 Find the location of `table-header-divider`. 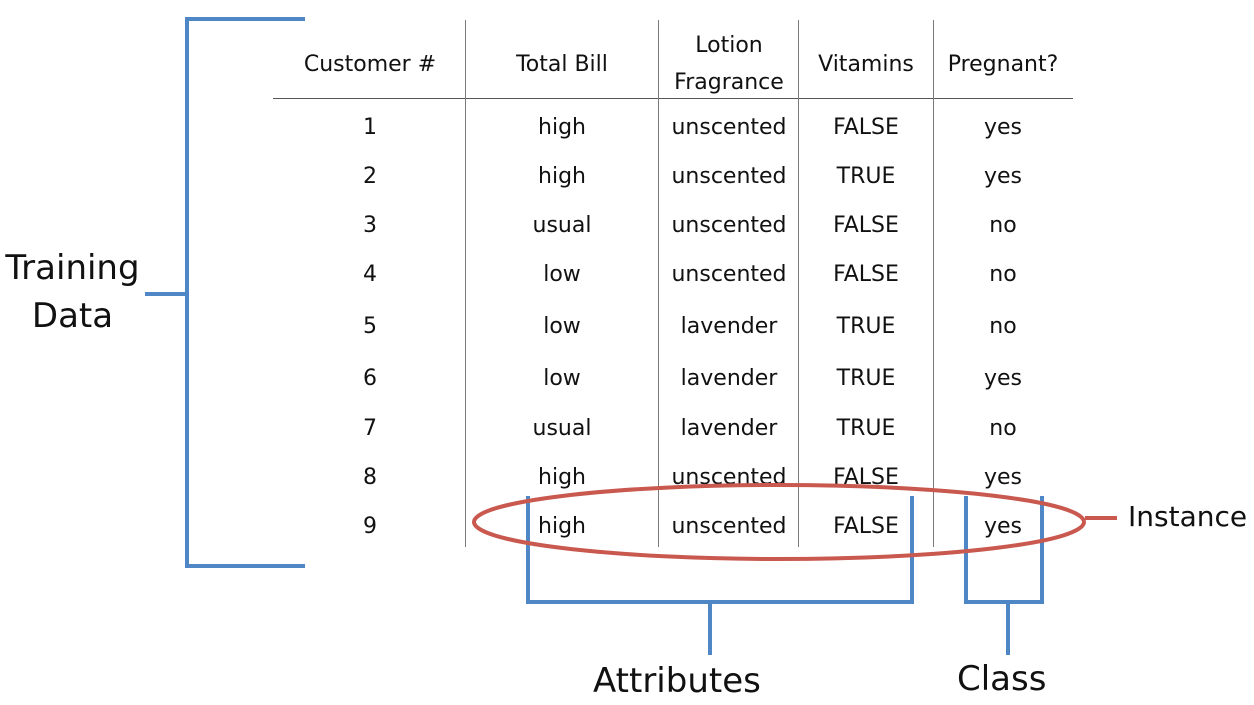

table-header-divider is located at coordinates (673, 98).